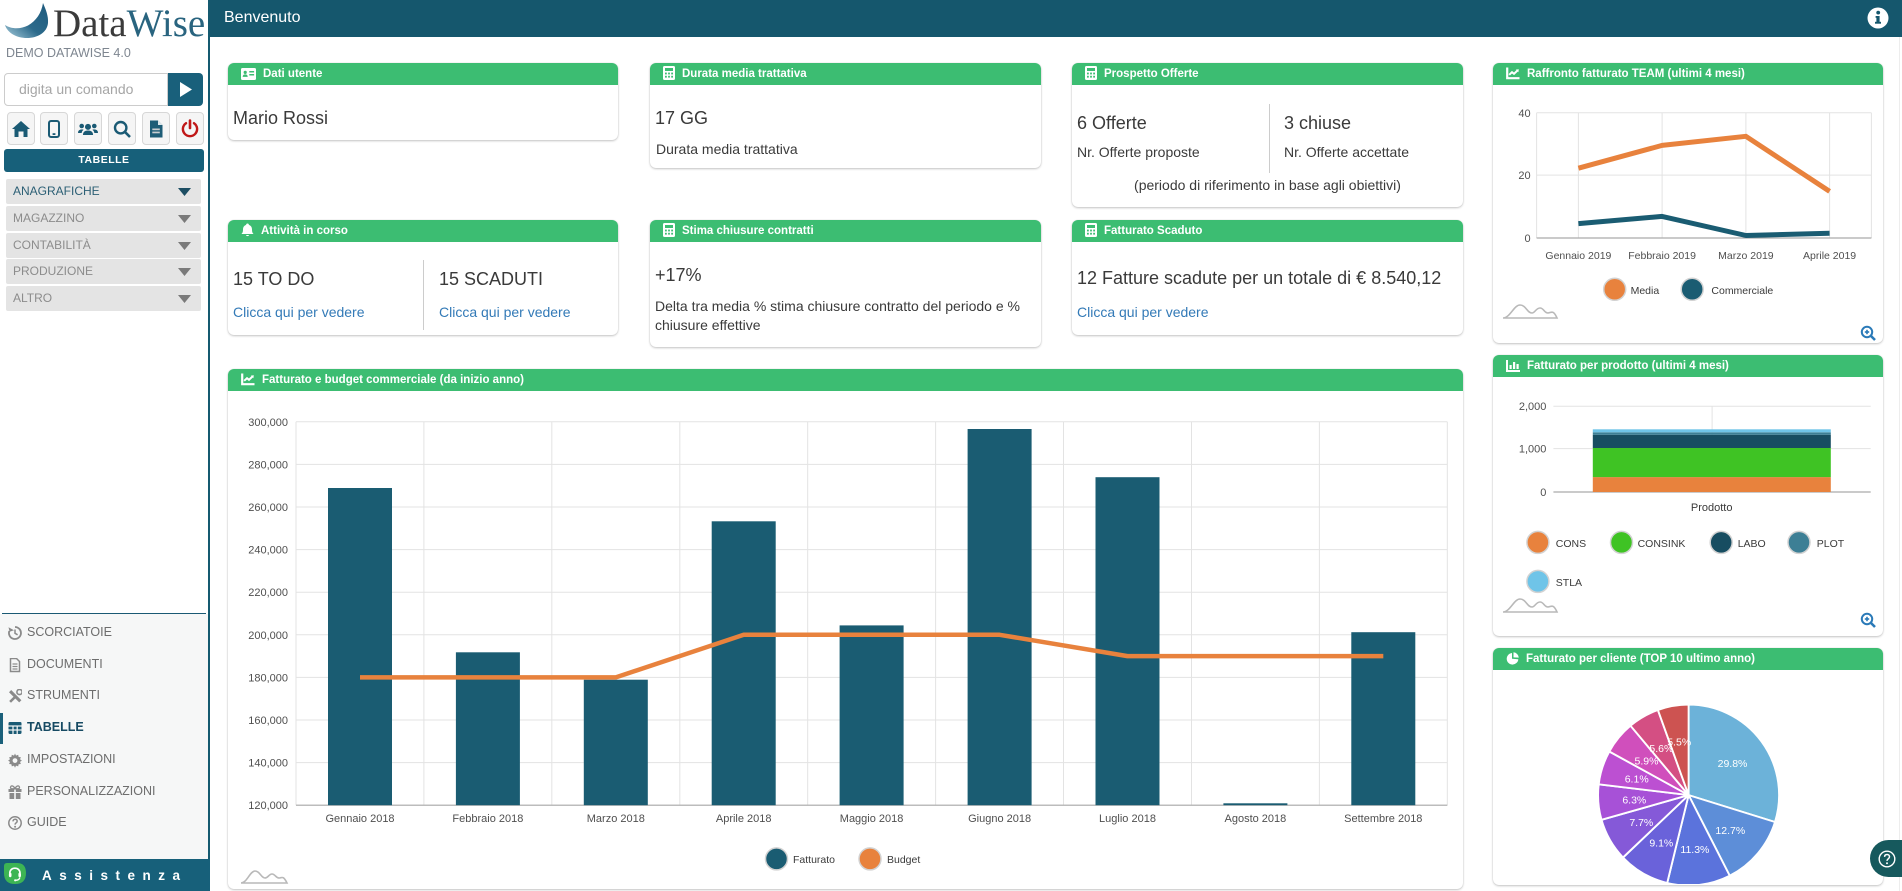 This screenshot has width=1902, height=891. I want to click on svg-text: 1,000, so click(1533, 450).